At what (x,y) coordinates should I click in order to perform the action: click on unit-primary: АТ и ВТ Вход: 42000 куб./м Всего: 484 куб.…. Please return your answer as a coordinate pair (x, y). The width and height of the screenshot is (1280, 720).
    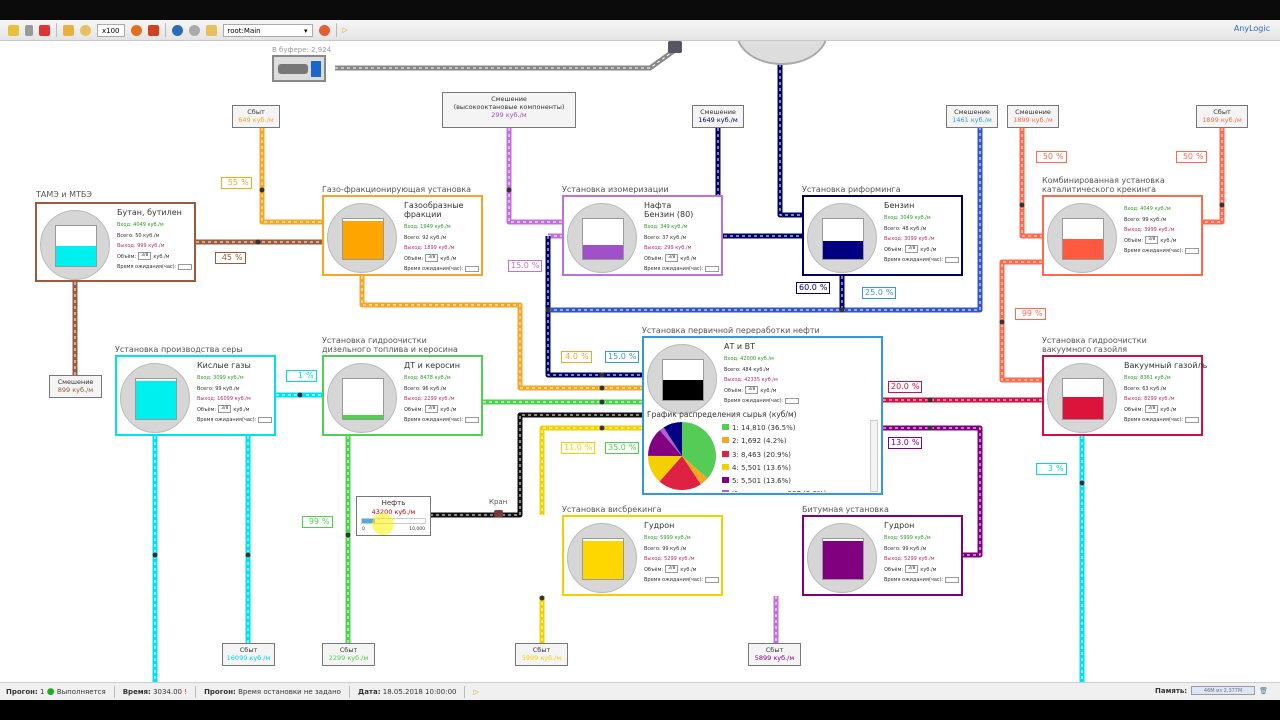
    Looking at the image, I should click on (762, 415).